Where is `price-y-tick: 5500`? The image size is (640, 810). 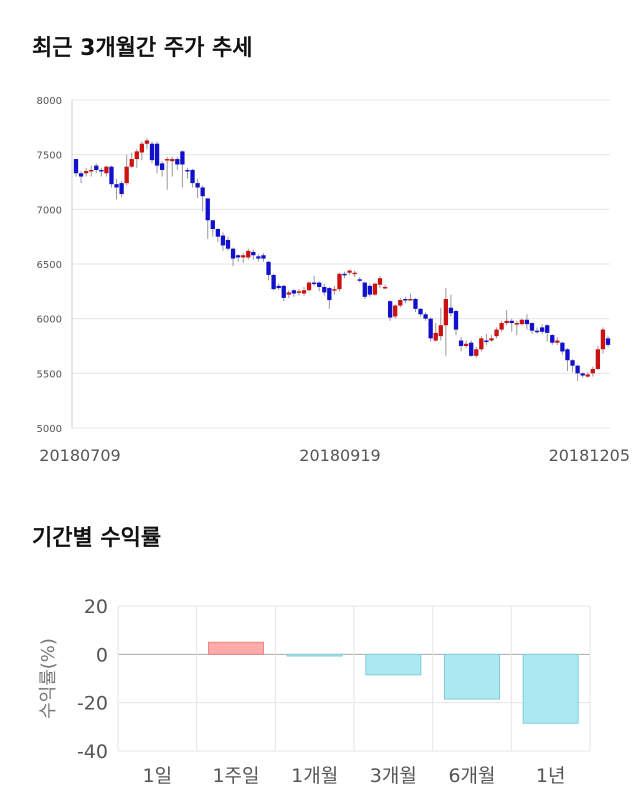
price-y-tick: 5500 is located at coordinates (49, 374).